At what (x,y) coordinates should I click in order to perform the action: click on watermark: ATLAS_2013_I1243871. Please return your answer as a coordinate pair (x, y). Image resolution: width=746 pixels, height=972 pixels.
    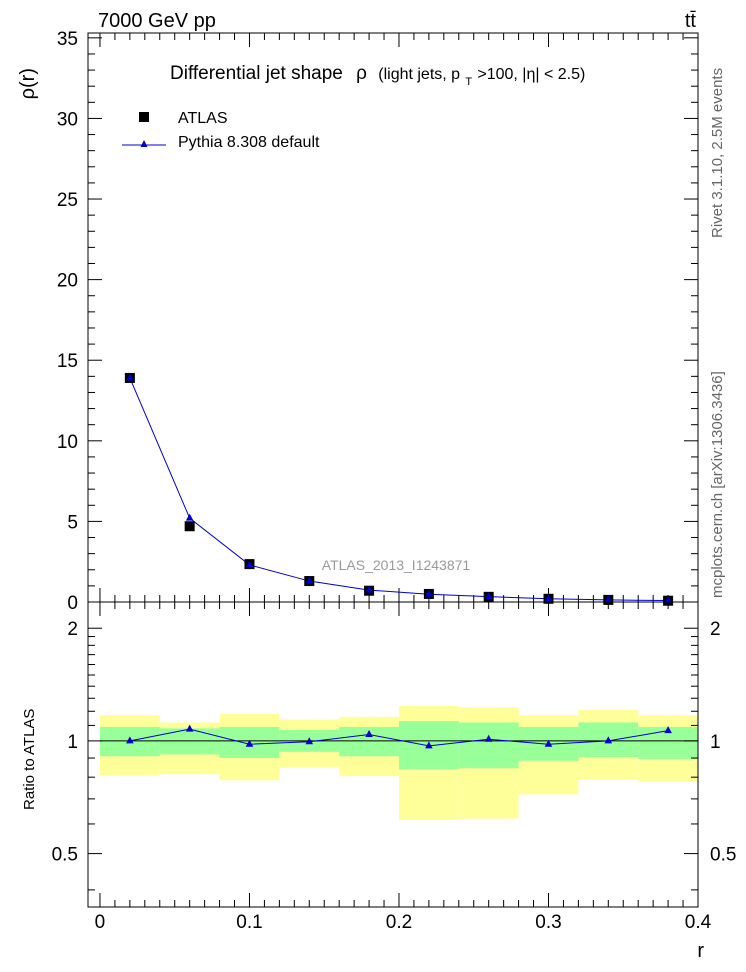
    Looking at the image, I should click on (396, 565).